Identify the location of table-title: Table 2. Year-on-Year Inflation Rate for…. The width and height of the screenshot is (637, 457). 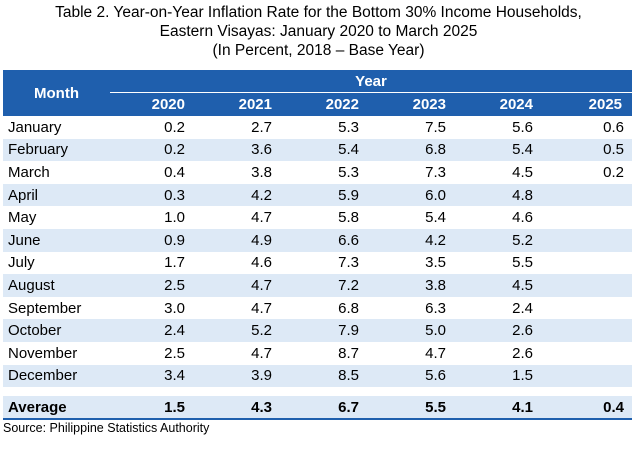
(318, 31).